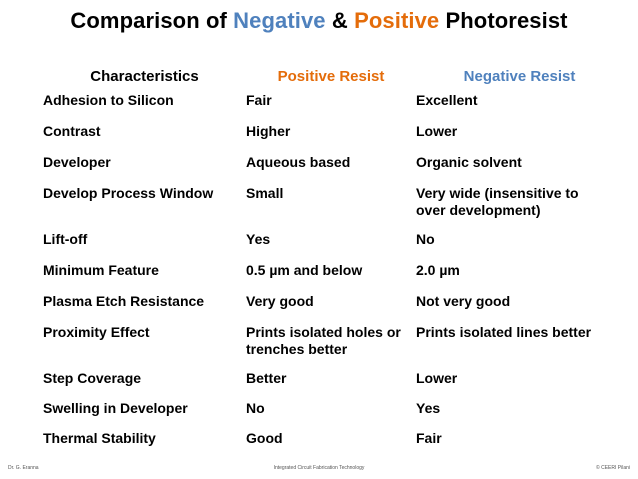 This screenshot has height=479, width=638. Describe the element at coordinates (333, 415) in the screenshot. I see `table-row: Swelling in Developer No Yes` at that location.